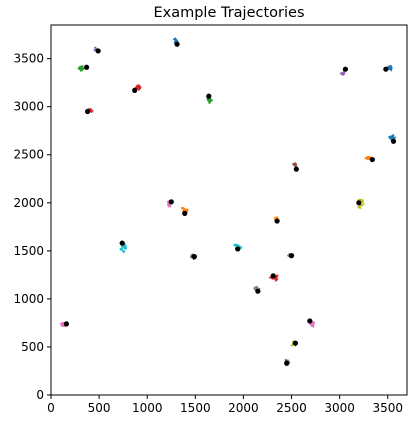 Image resolution: width=412 pixels, height=423 pixels. What do you see at coordinates (339, 408) in the screenshot?
I see `x-tick-label: 3000` at bounding box center [339, 408].